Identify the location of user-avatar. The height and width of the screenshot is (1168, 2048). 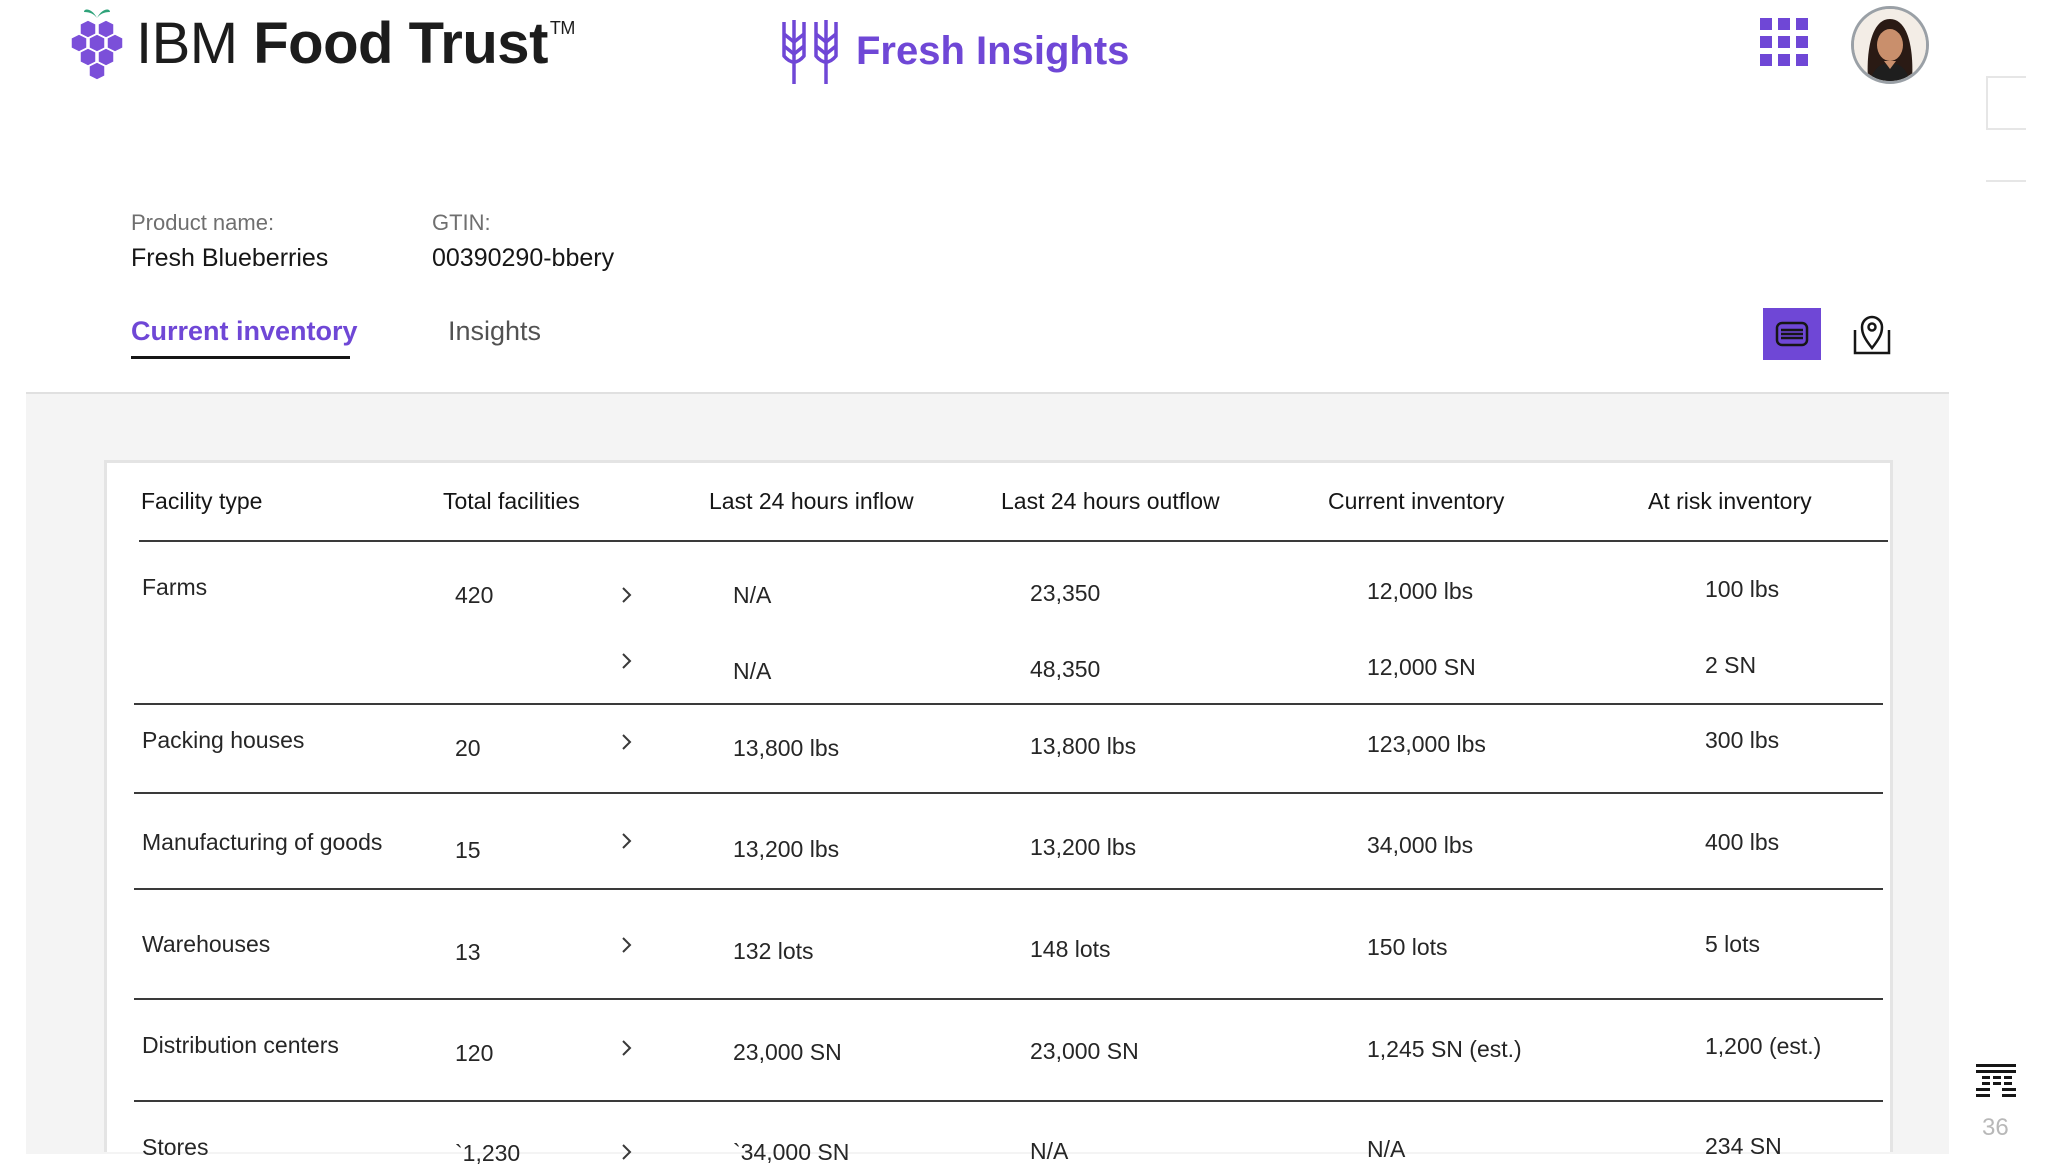
(1890, 45).